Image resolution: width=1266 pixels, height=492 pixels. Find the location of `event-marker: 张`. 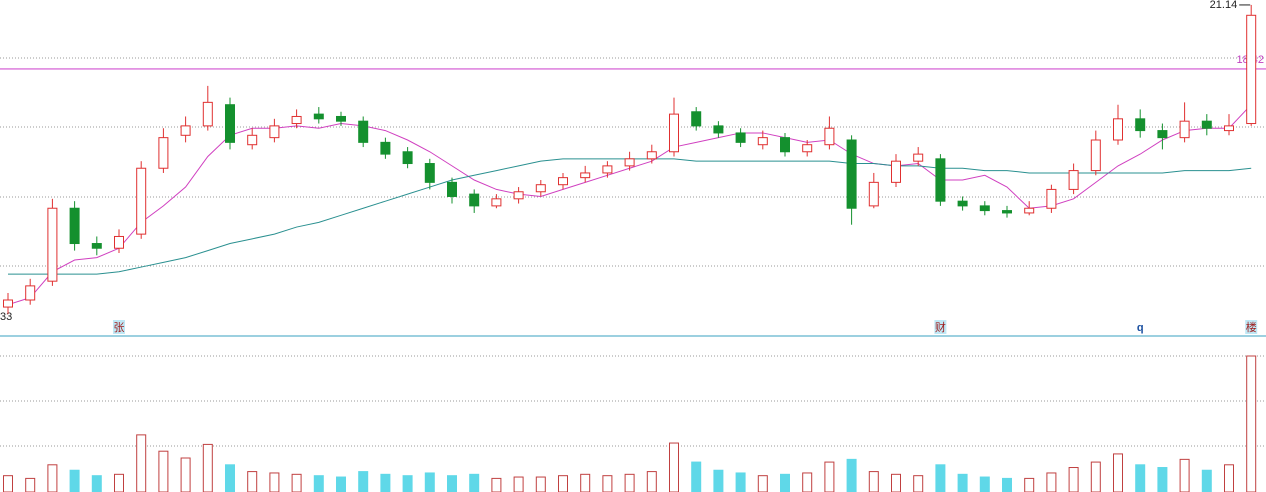

event-marker: 张 is located at coordinates (119, 327).